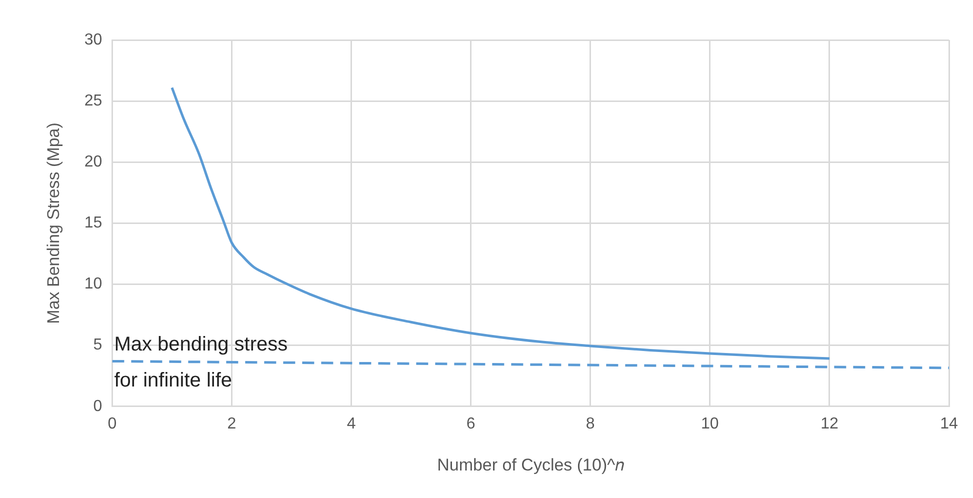 The height and width of the screenshot is (498, 973). What do you see at coordinates (710, 423) in the screenshot?
I see `x-tick-label: 10` at bounding box center [710, 423].